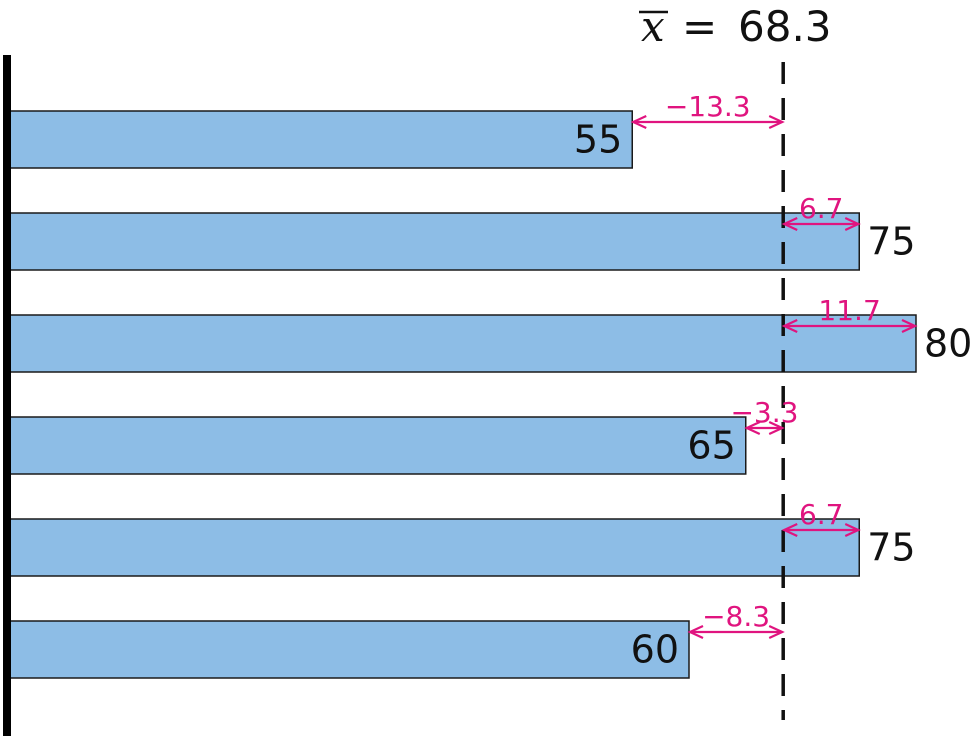 This screenshot has width=974, height=736. I want to click on mean-operator: =, so click(699, 26).